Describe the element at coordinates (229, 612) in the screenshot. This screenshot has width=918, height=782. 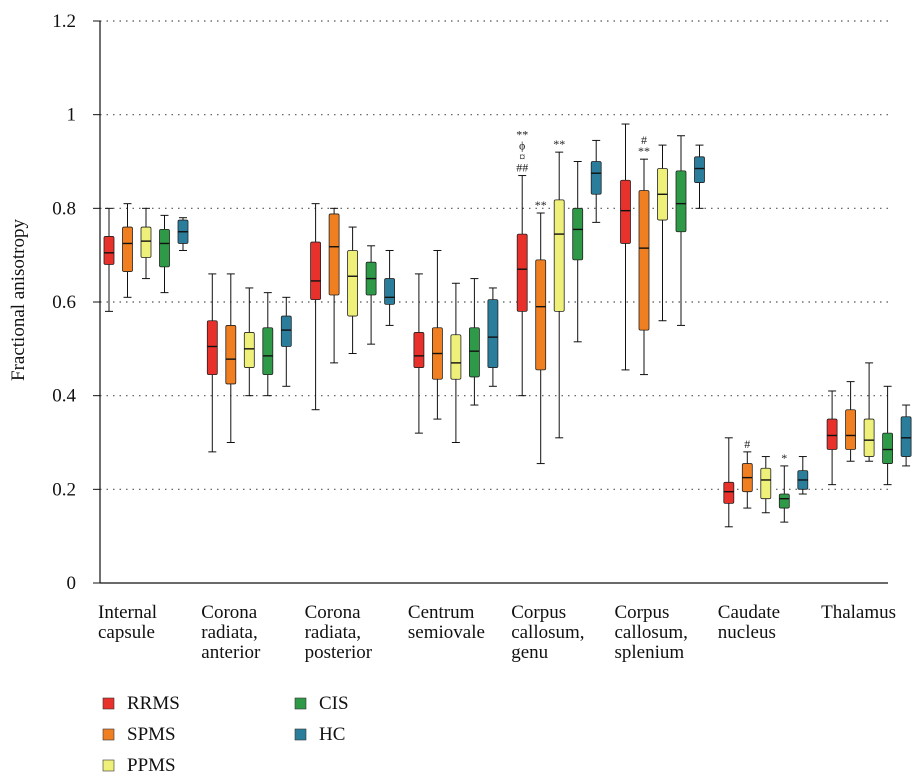
I see `category-label: Corona` at that location.